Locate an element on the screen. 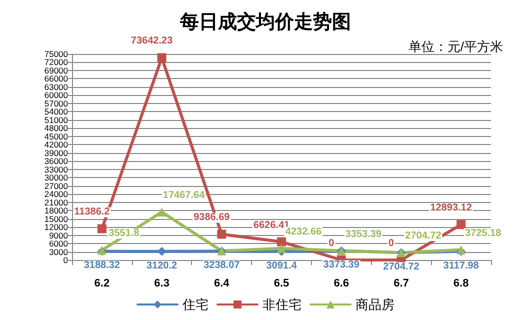 This screenshot has height=320, width=531. y-tick-label: 24000 is located at coordinates (56, 194).